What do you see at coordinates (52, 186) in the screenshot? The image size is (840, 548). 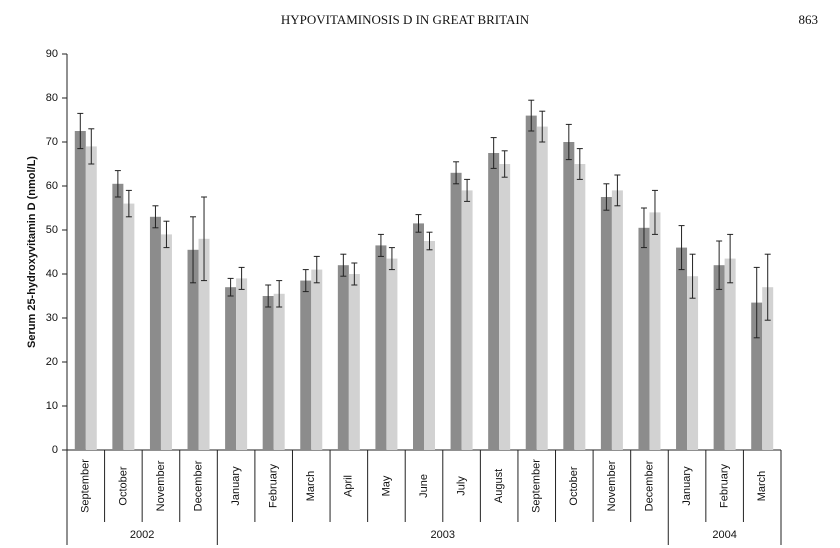 I see `y-tick-label: 60` at bounding box center [52, 186].